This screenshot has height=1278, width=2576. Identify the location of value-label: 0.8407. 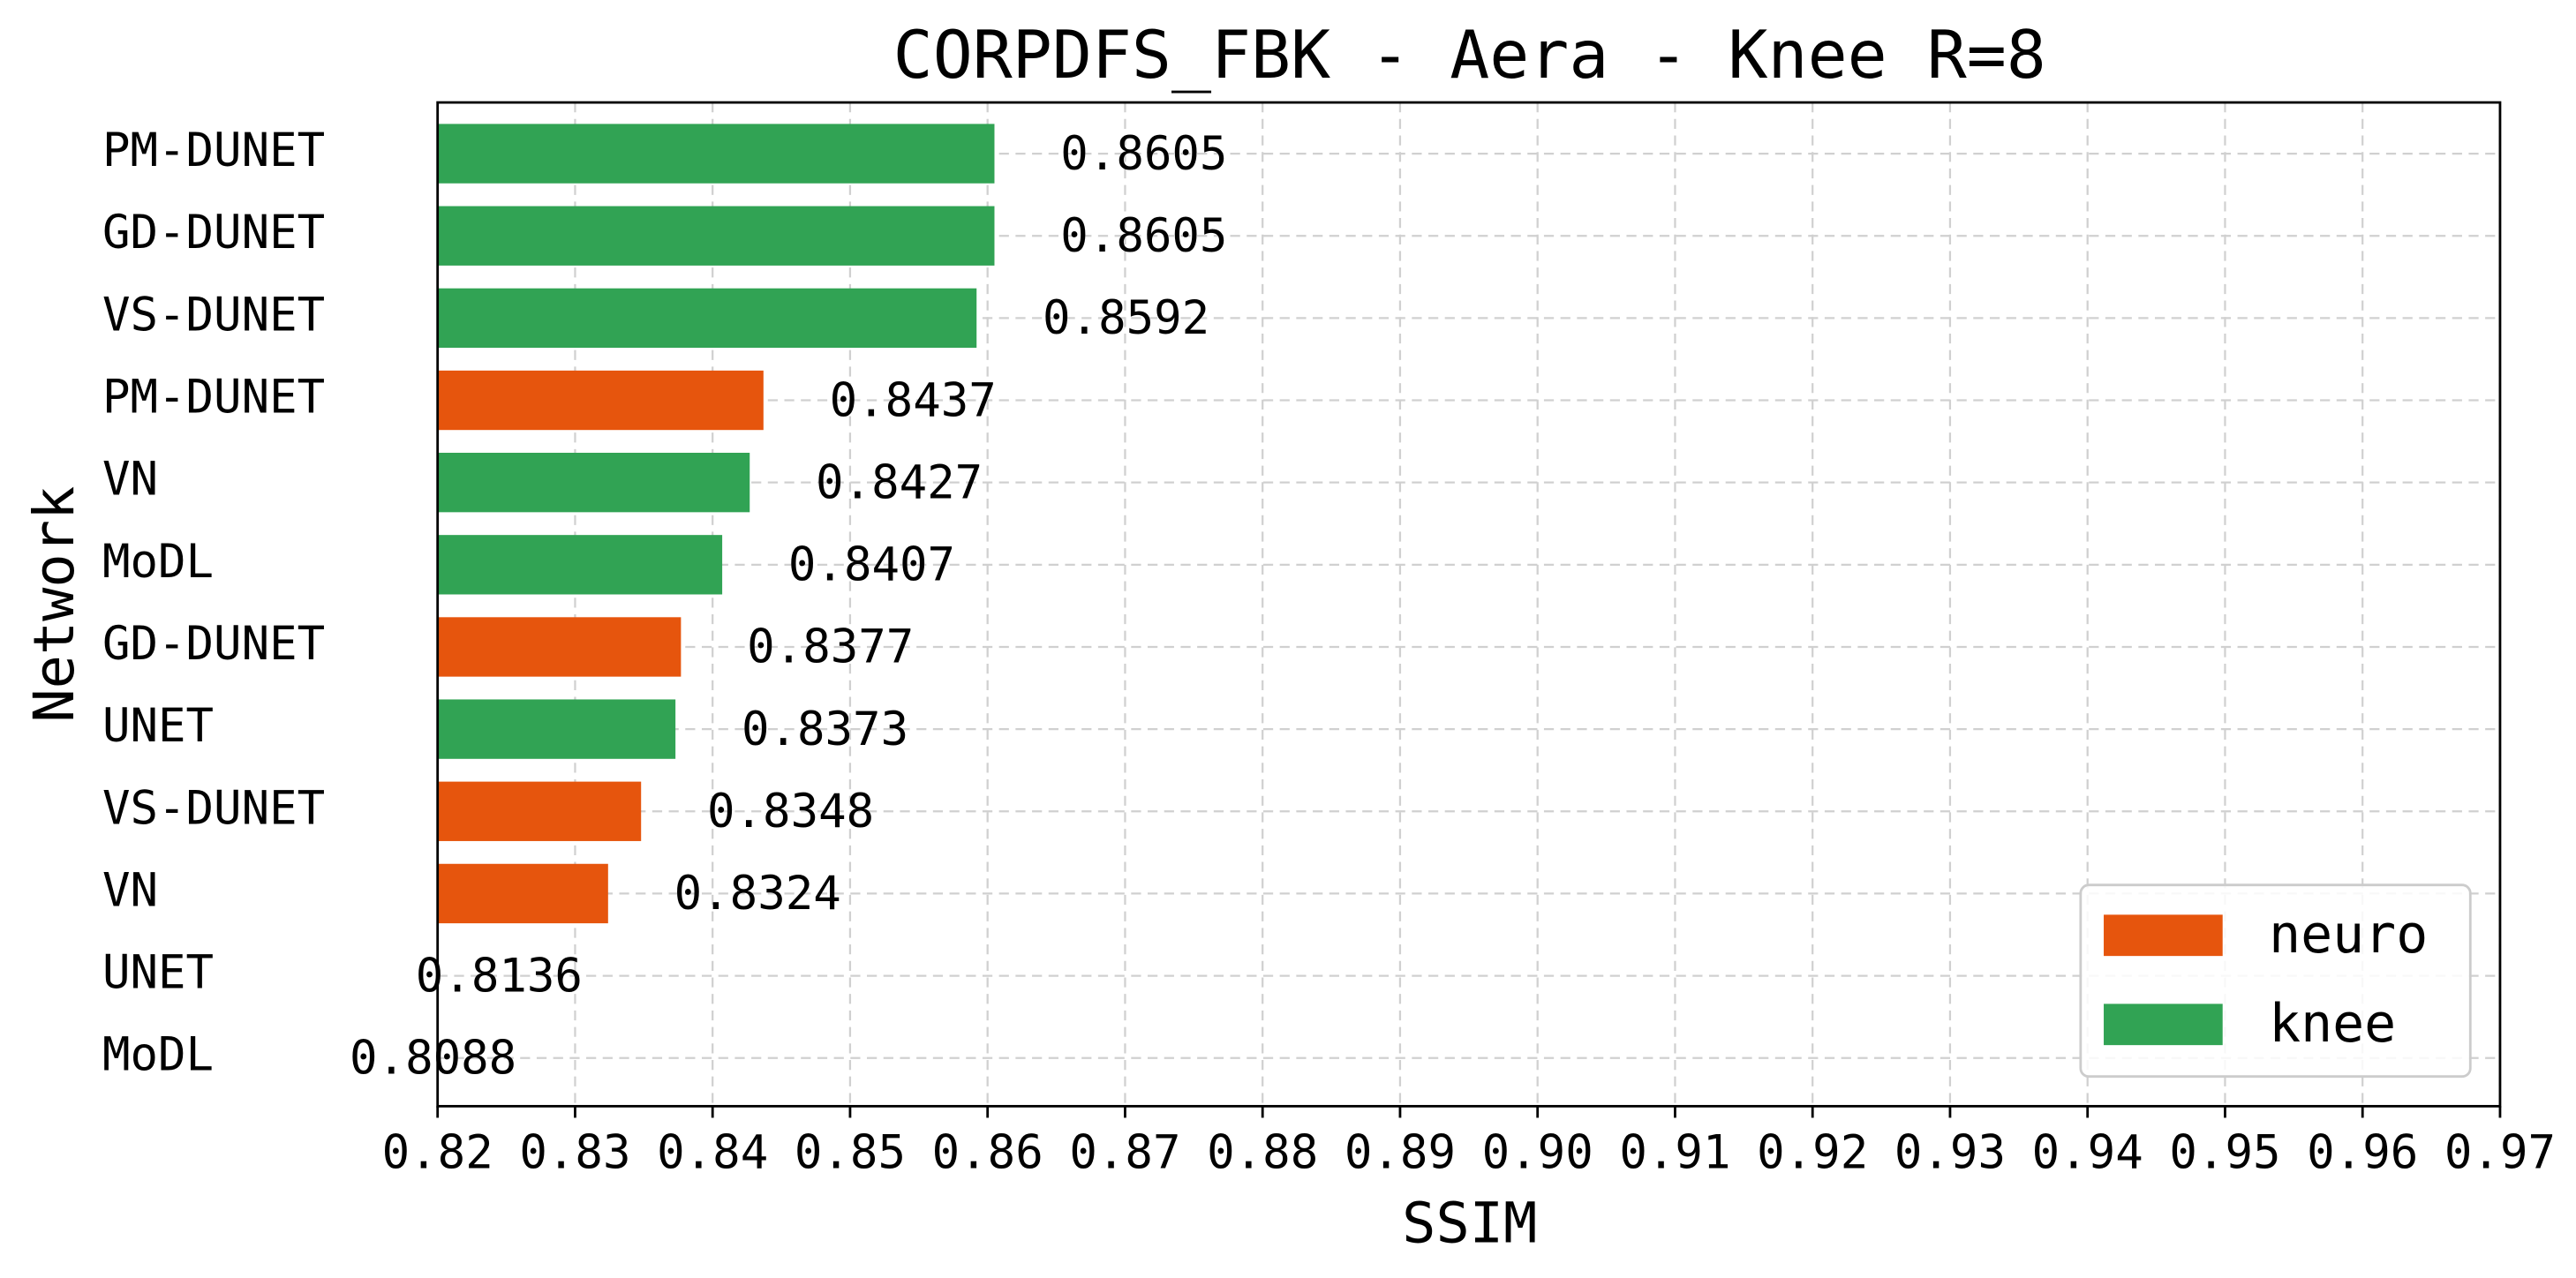
(872, 565).